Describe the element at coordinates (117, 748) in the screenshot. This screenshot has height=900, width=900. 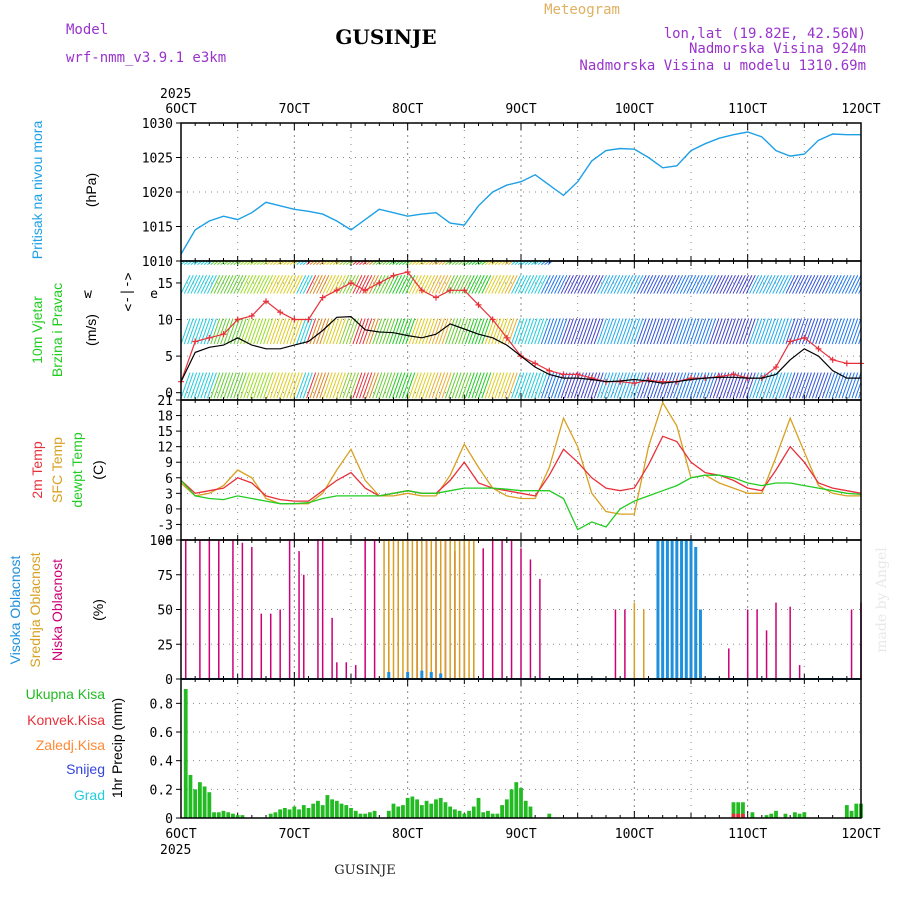
I see `precip-unit: 1hr Precip (mm)` at that location.